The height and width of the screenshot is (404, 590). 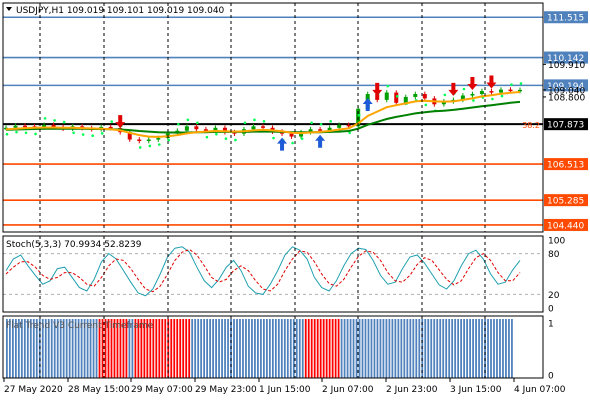 What do you see at coordinates (554, 296) in the screenshot?
I see `stoch-axis-label-2: 20` at bounding box center [554, 296].